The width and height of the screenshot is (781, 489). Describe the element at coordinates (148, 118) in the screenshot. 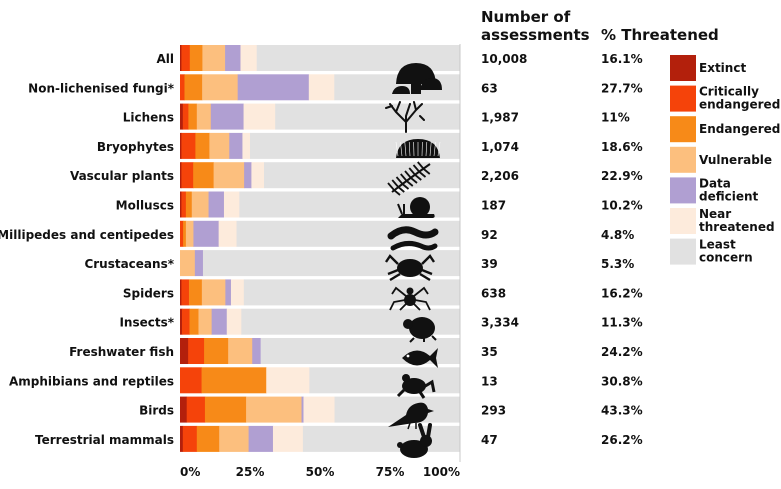

I see `category-label: Lichens` at that location.